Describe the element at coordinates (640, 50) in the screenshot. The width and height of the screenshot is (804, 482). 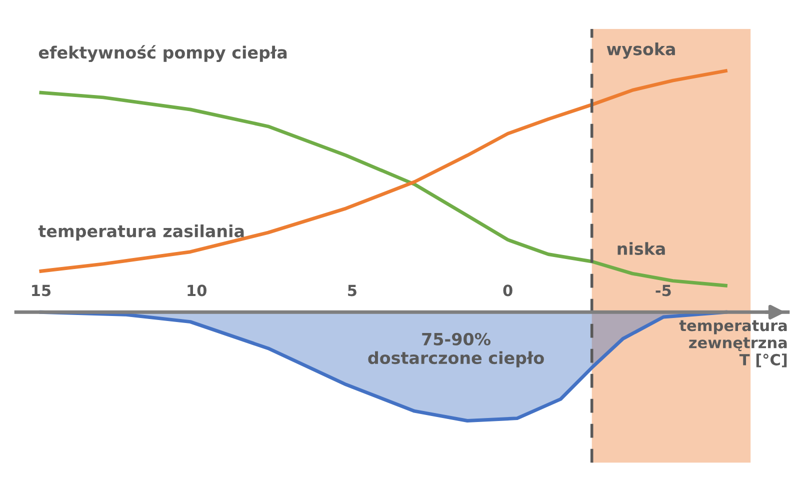
I see `text: wysoka` at that location.